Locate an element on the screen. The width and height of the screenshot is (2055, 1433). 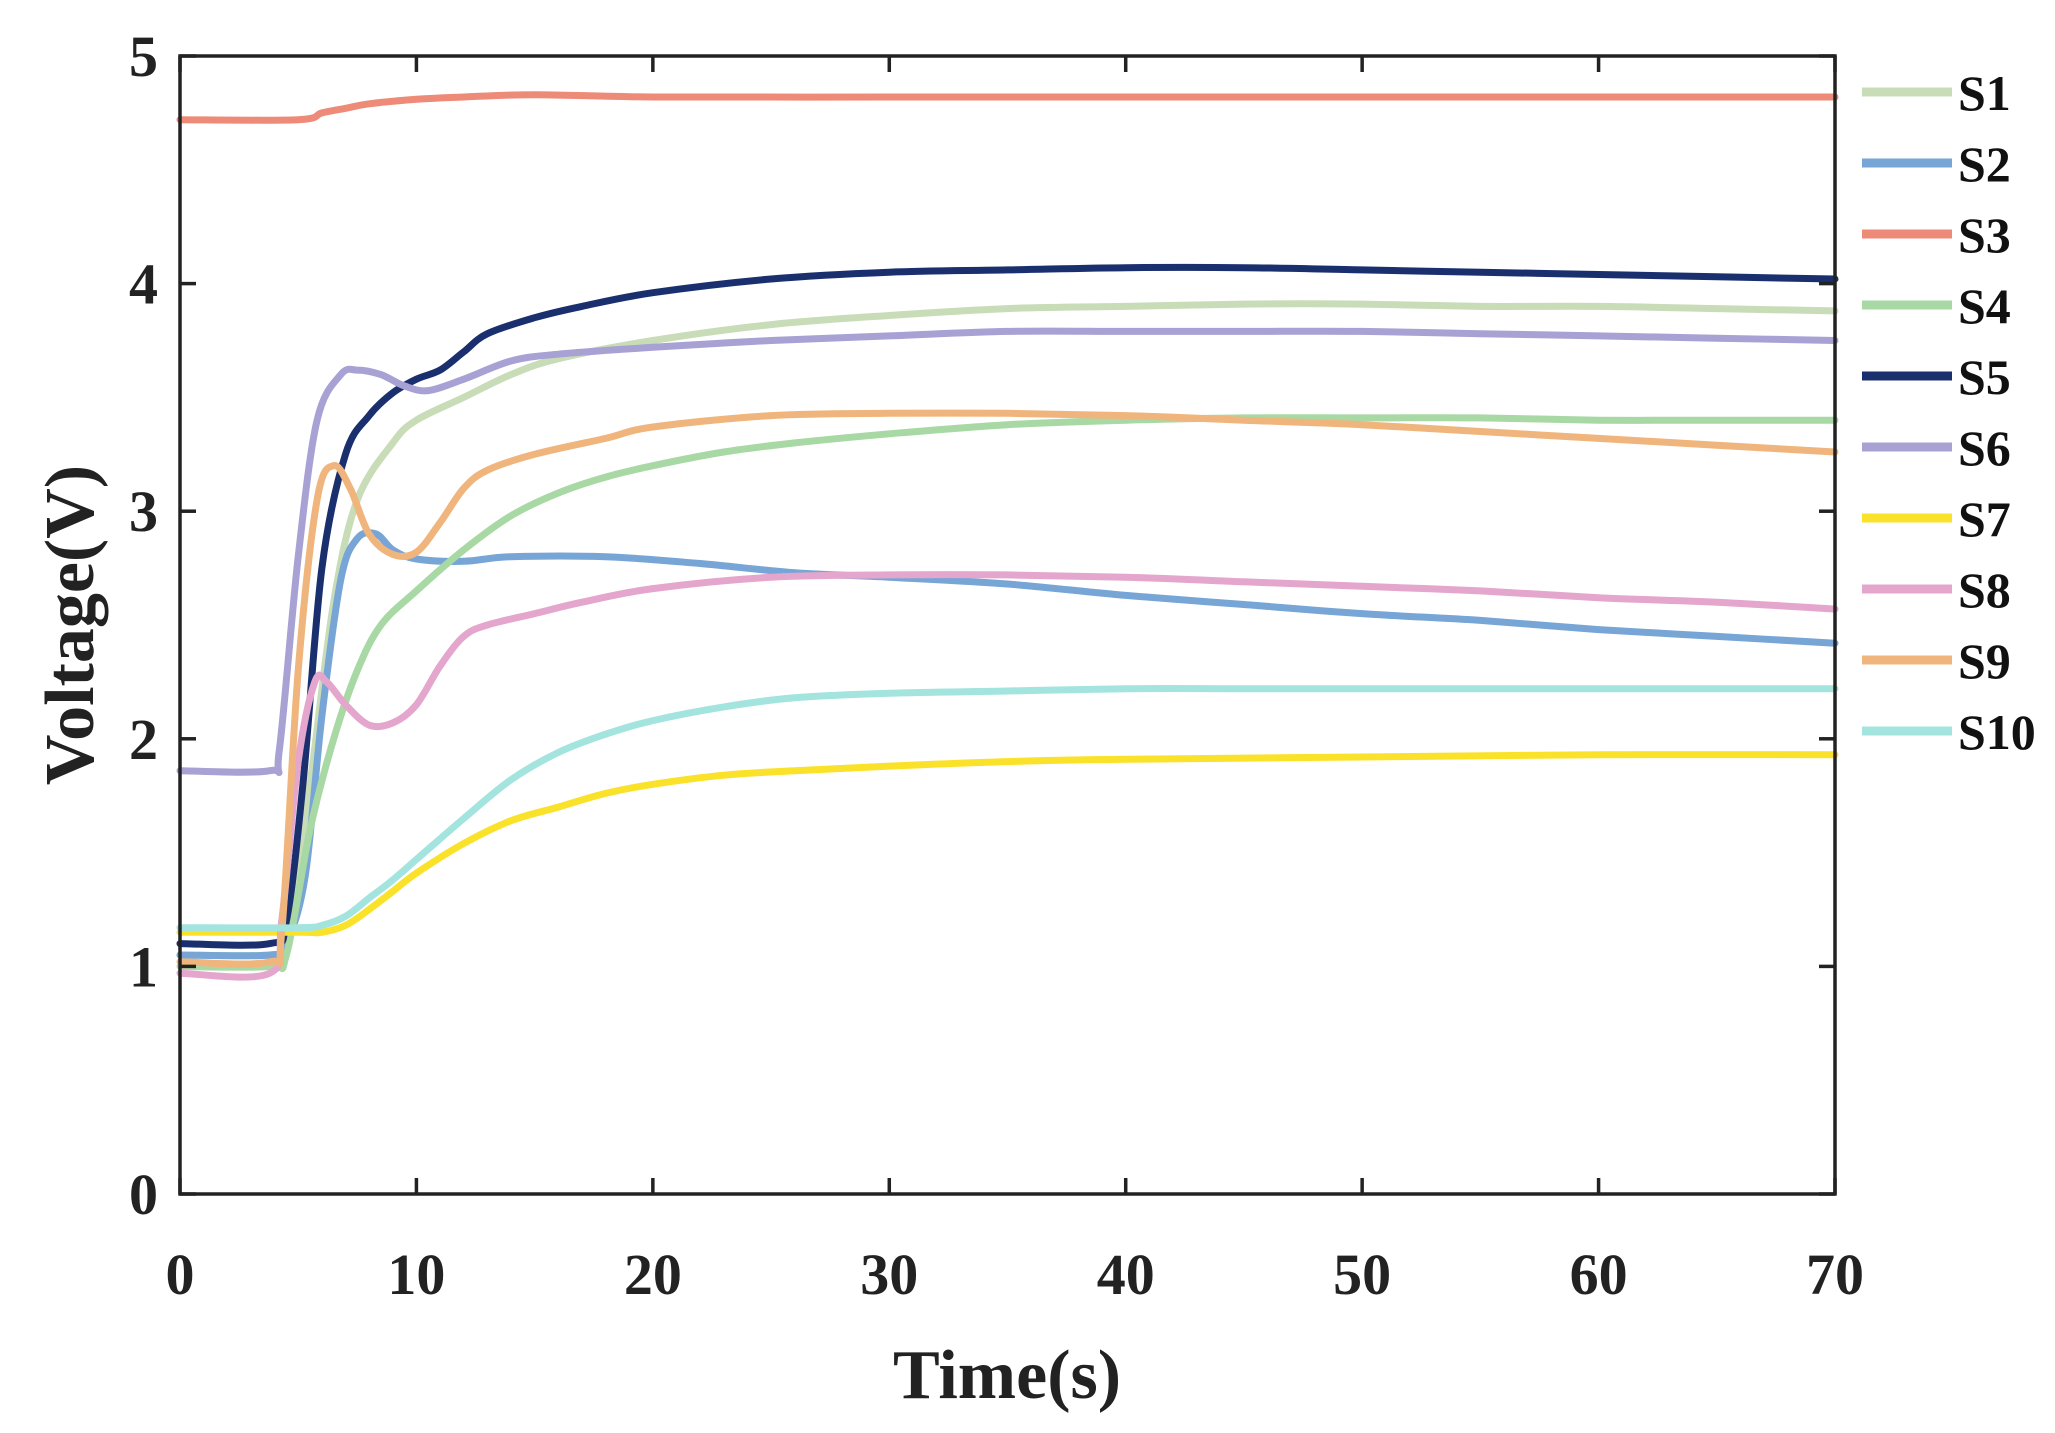
legend-item-s7: S7 is located at coordinates (1936, 519).